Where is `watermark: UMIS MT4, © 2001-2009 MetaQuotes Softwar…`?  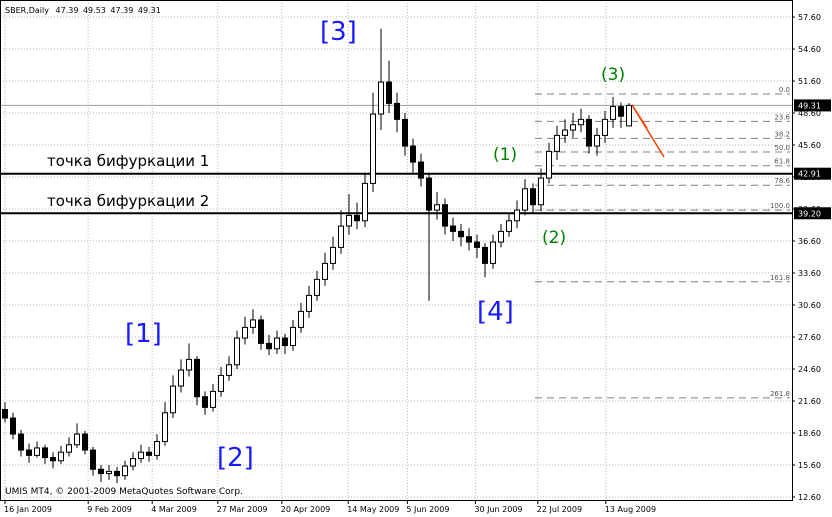
watermark: UMIS MT4, © 2001-2009 MetaQuotes Softwar… is located at coordinates (124, 492).